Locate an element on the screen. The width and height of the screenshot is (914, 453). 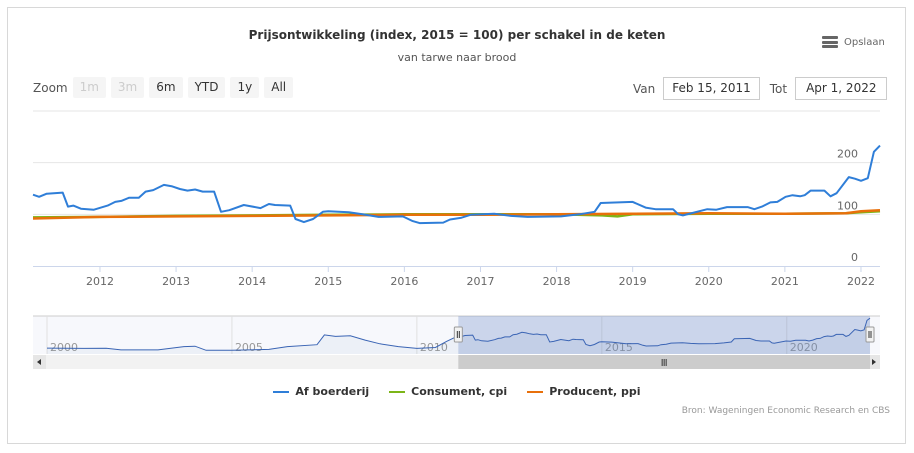
zoom-6m-button: 6m is located at coordinates (166, 87).